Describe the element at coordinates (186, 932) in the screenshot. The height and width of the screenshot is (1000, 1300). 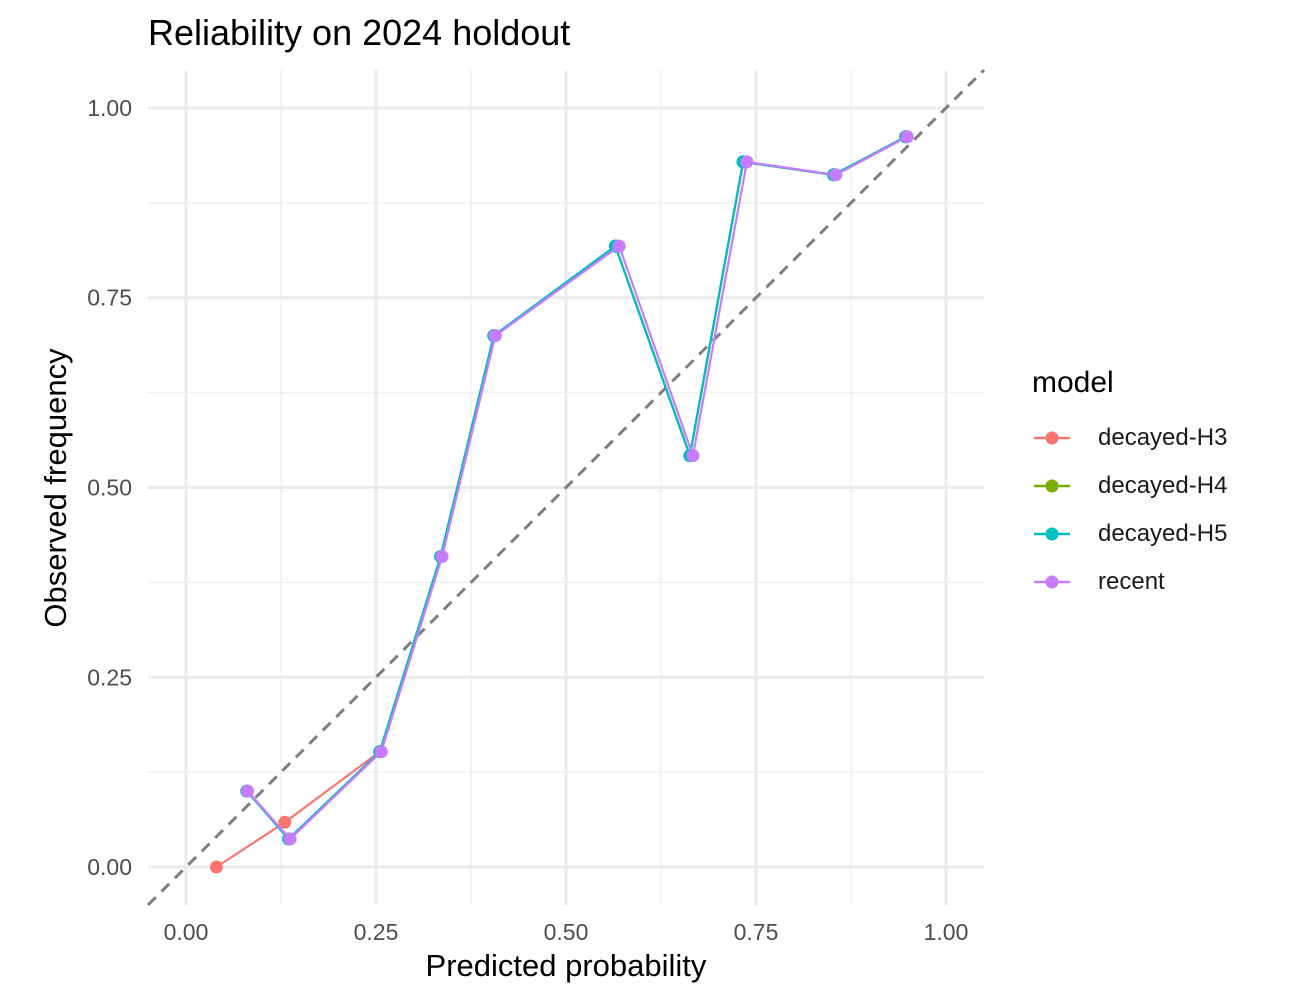
I see `x-tick-label: 0.00` at that location.